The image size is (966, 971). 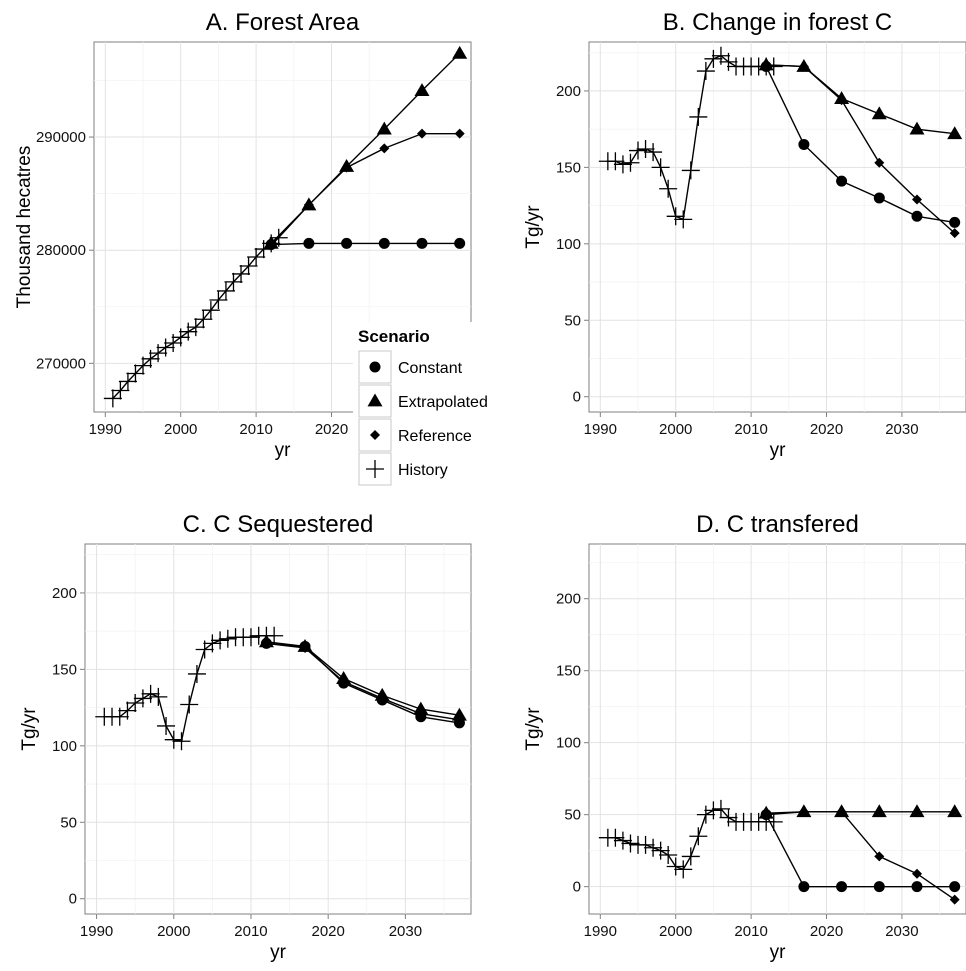 I want to click on y-tick-label: 290000, so click(x=61, y=137).